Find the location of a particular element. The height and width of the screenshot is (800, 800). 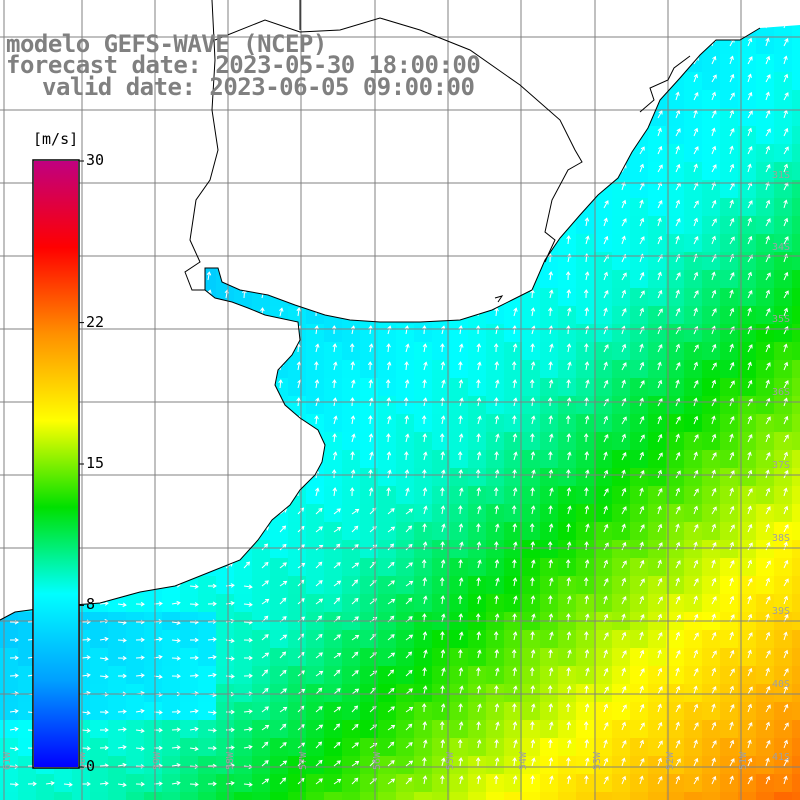

longitude-labels: 61W 60W 59W 58W 57W 56W 55W 54W 53W 52W 51W is located at coordinates (375, 760).